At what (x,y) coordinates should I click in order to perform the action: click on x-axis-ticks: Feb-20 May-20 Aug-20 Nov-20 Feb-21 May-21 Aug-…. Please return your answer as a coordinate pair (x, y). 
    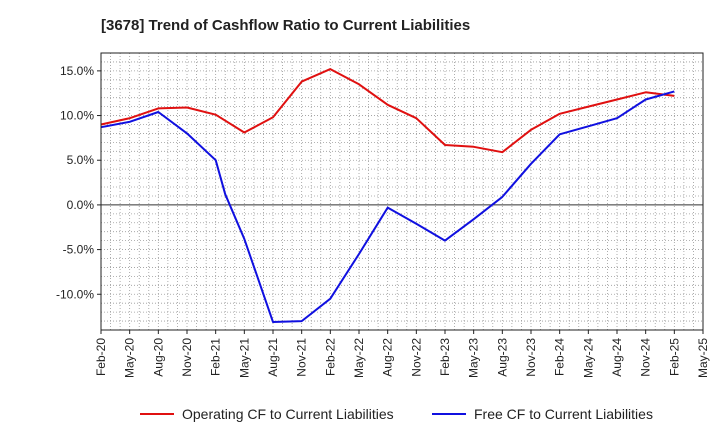
    Looking at the image, I should click on (402, 354).